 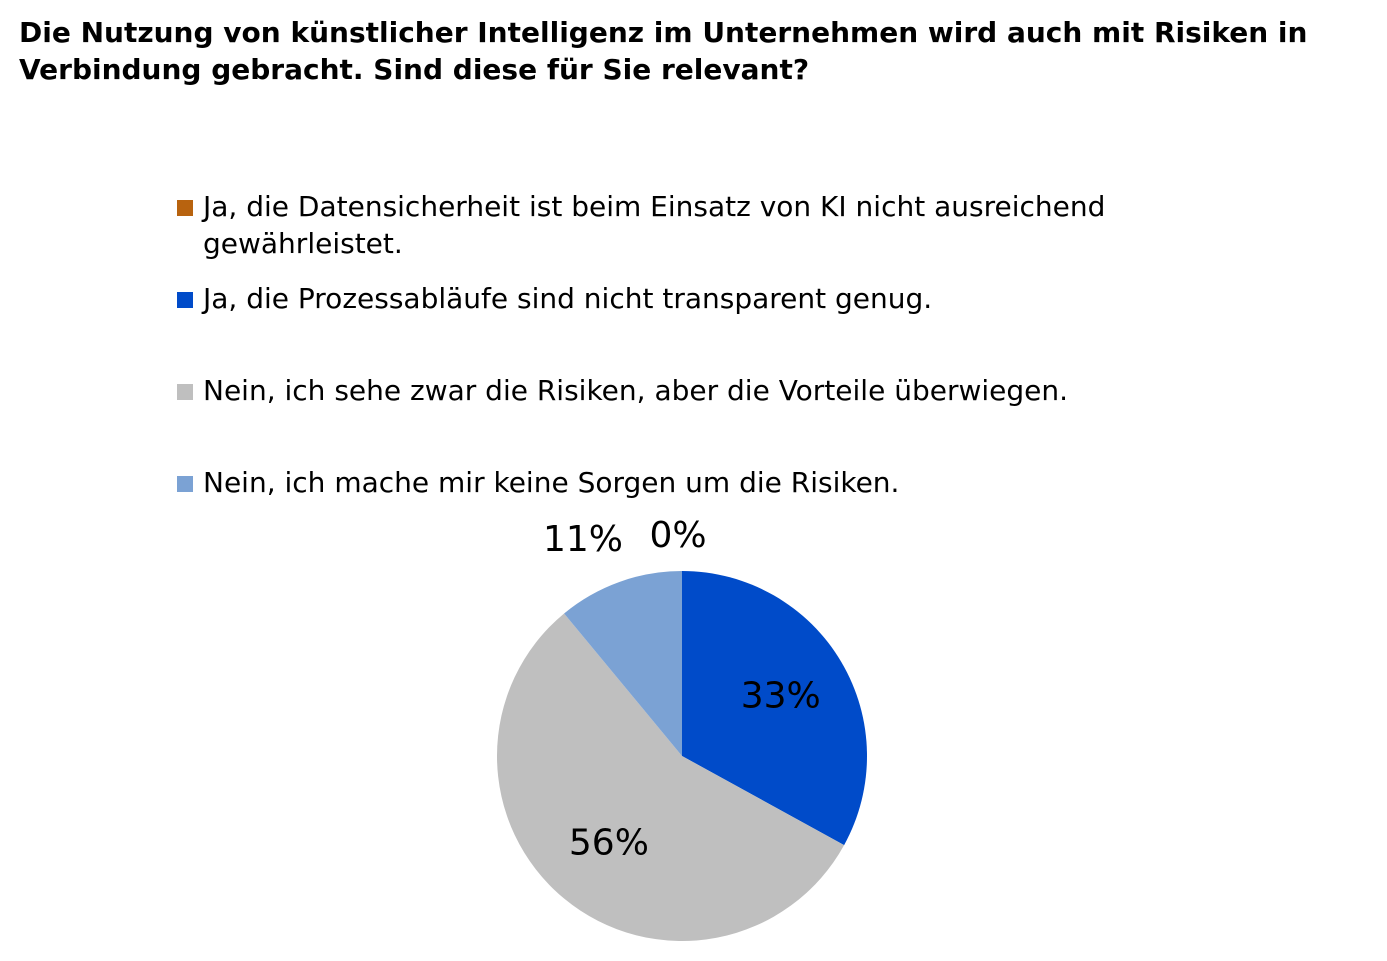 What do you see at coordinates (185, 208) in the screenshot?
I see `legend-swatch-datensicherheit` at bounding box center [185, 208].